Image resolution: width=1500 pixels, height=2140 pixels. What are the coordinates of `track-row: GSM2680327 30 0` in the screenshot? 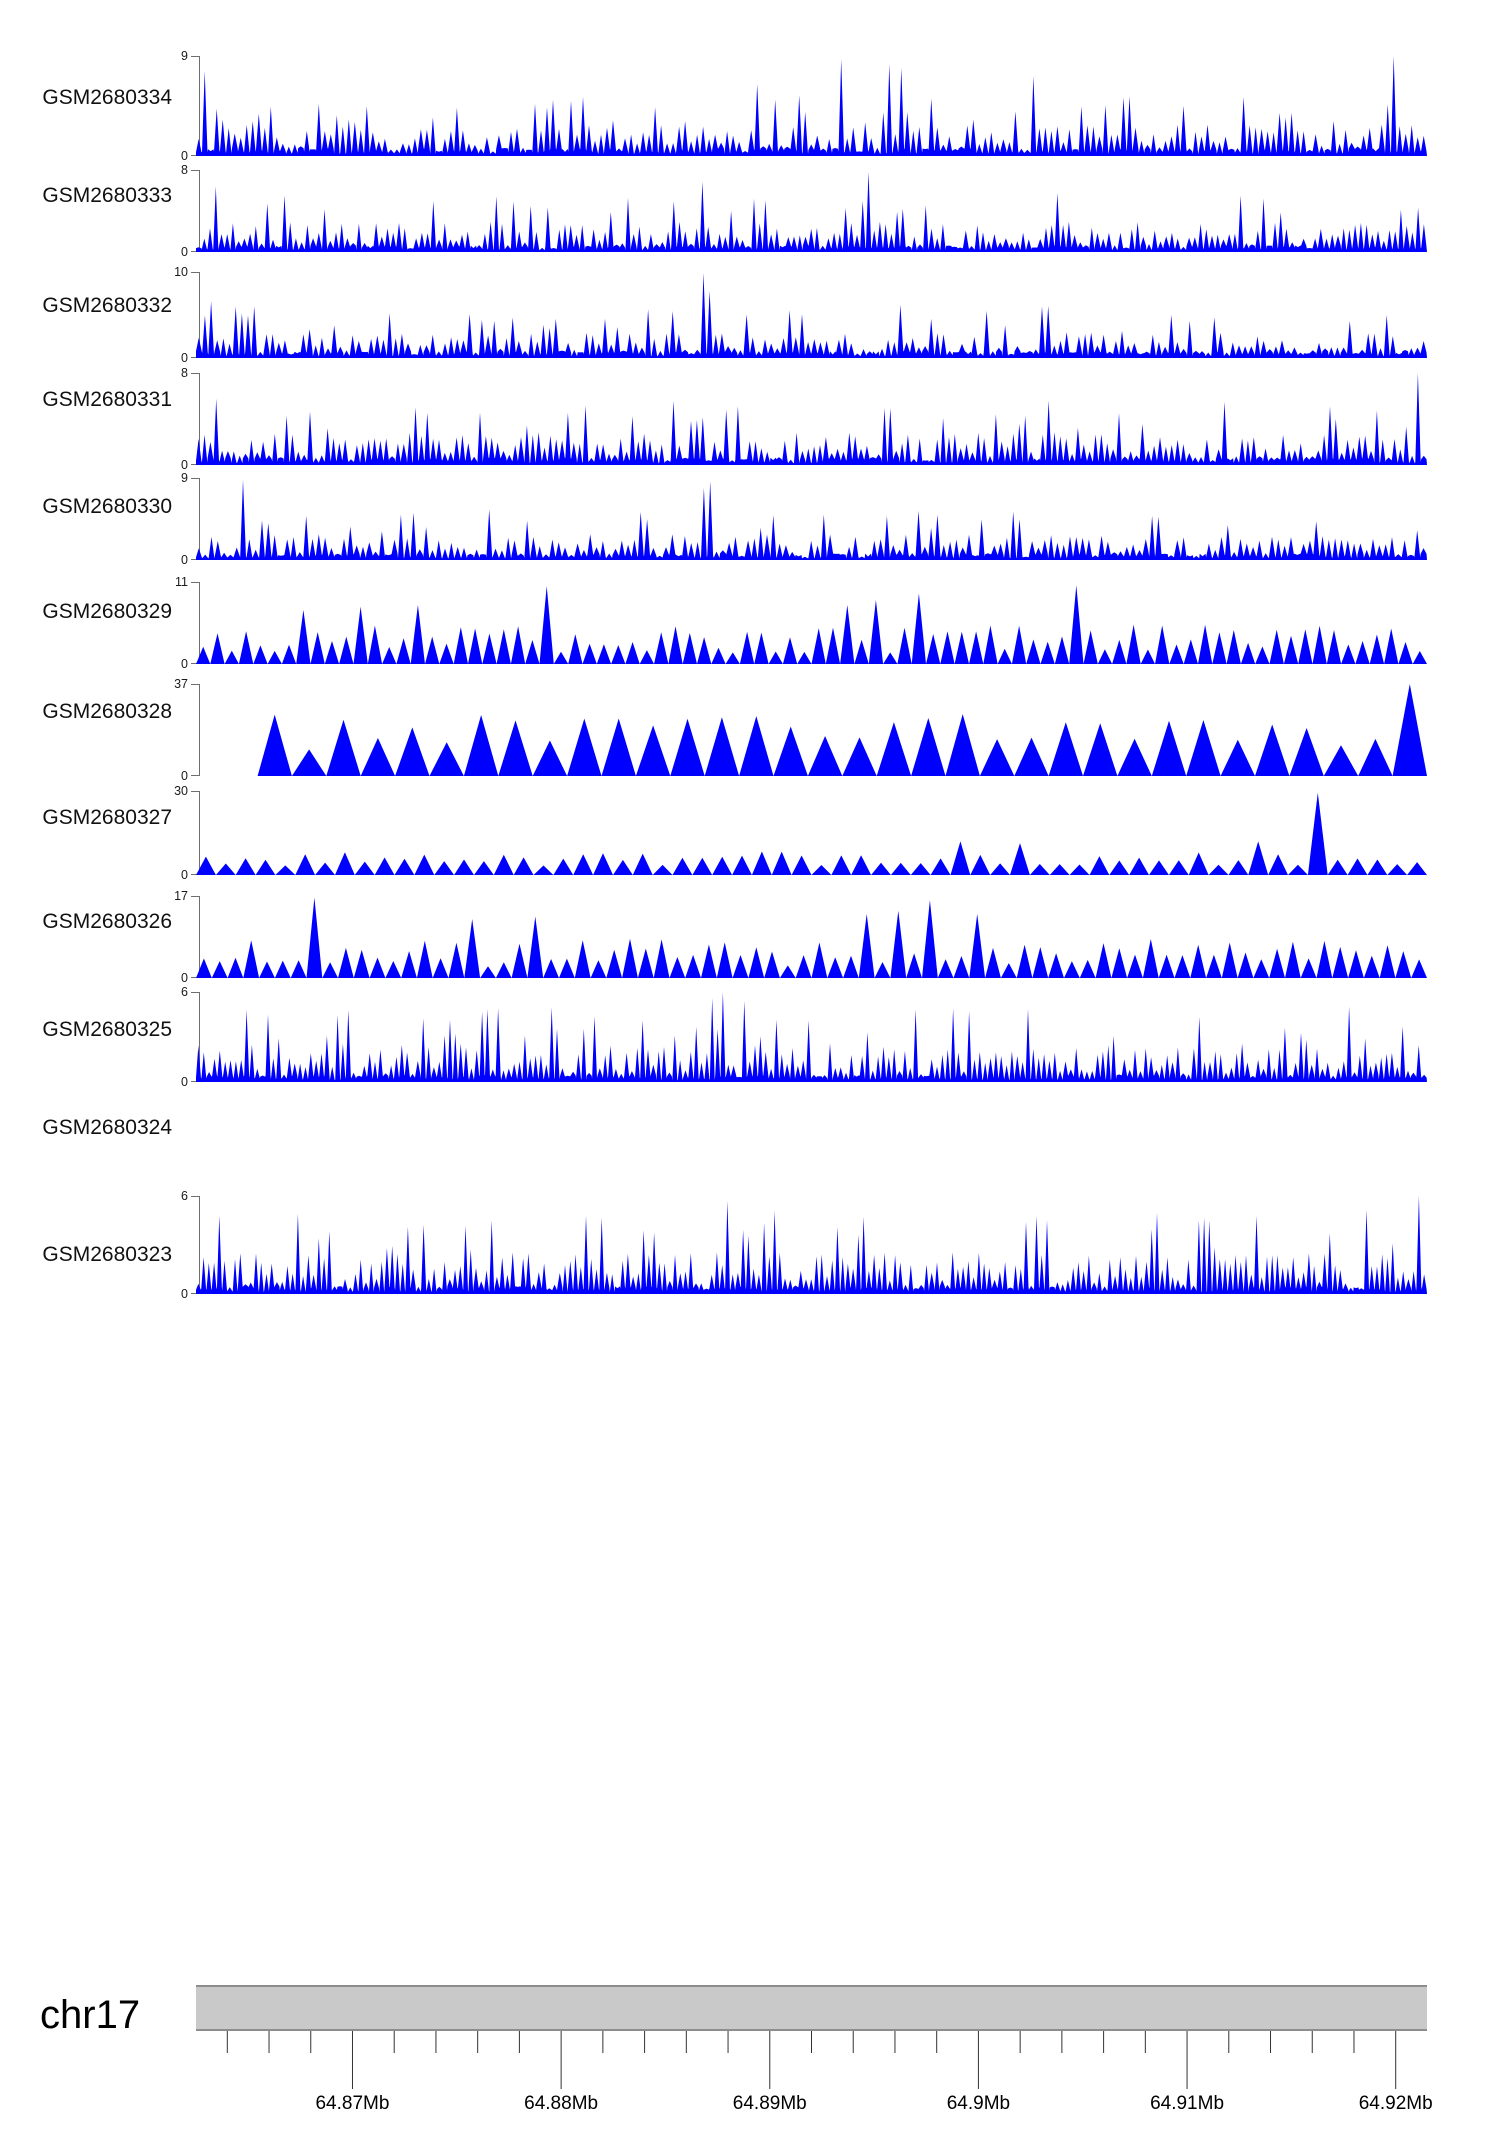 It's located at (750, 834).